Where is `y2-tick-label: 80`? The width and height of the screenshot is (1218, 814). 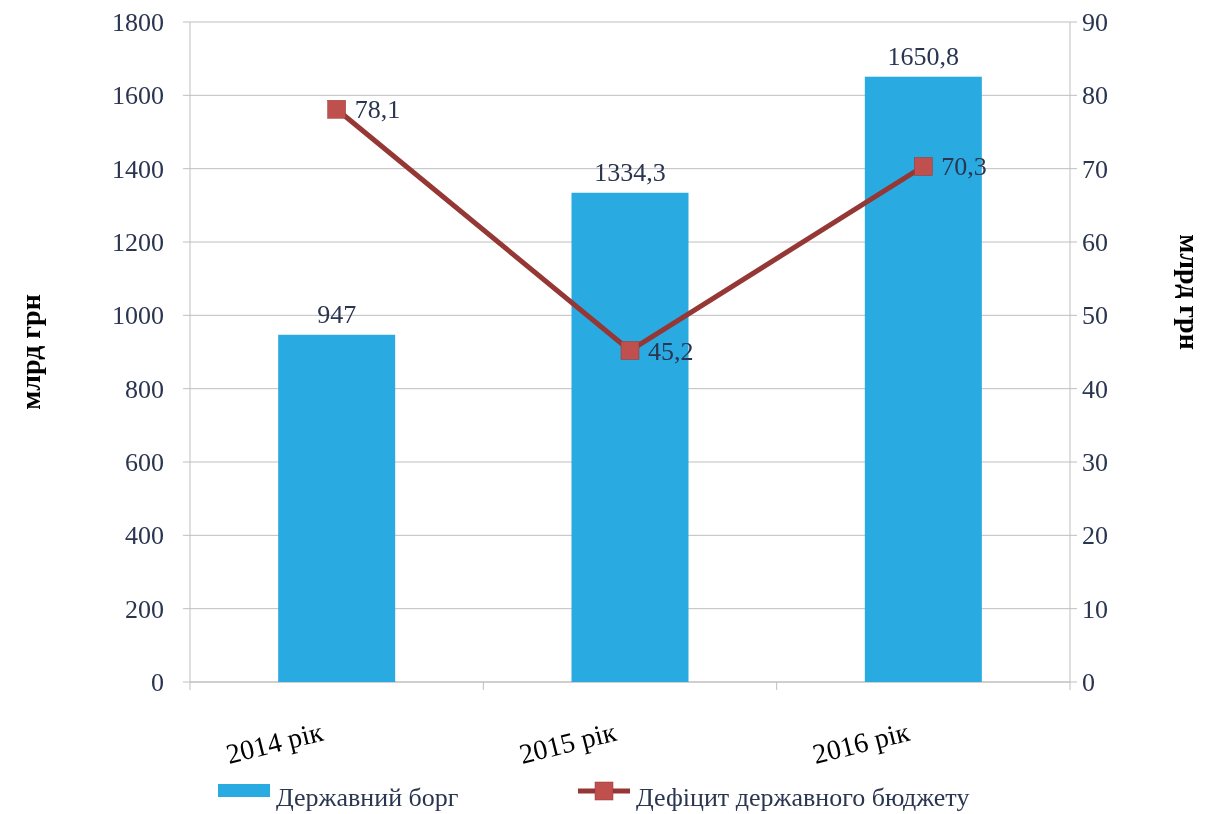 y2-tick-label: 80 is located at coordinates (1095, 96).